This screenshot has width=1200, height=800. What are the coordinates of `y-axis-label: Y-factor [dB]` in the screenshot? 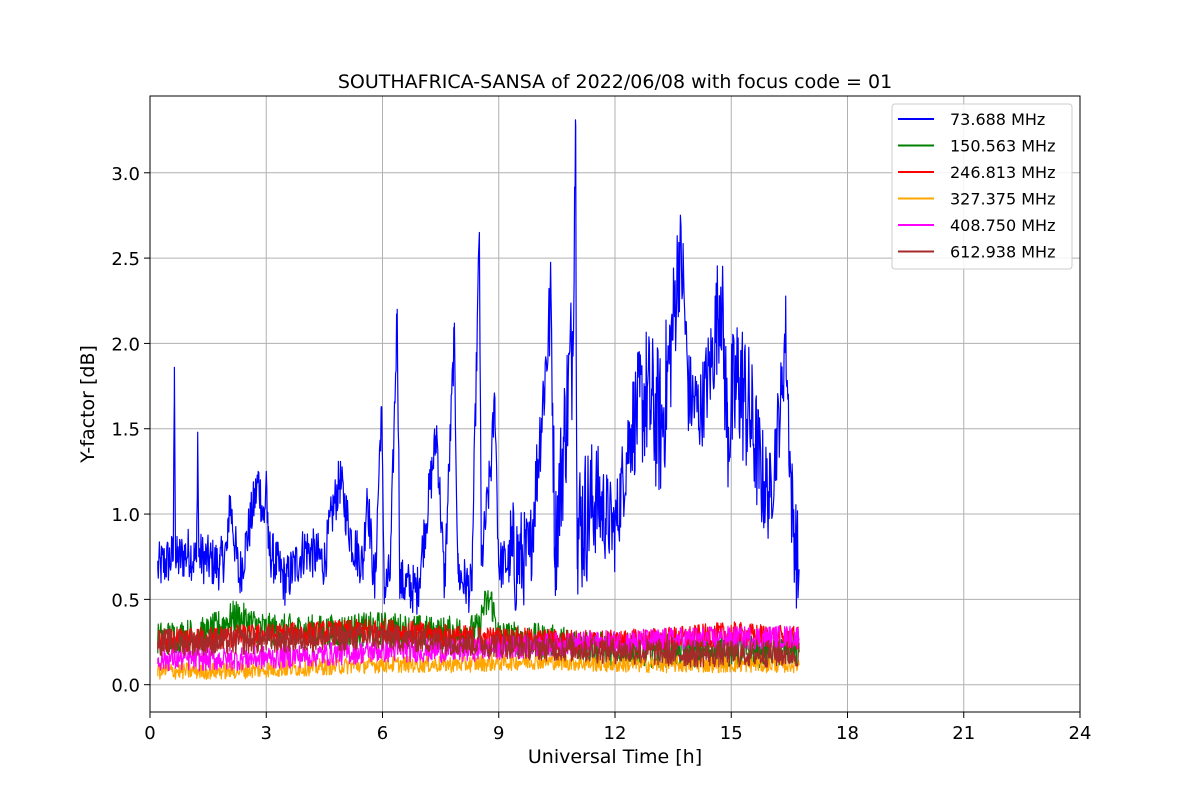 It's located at (88, 404).